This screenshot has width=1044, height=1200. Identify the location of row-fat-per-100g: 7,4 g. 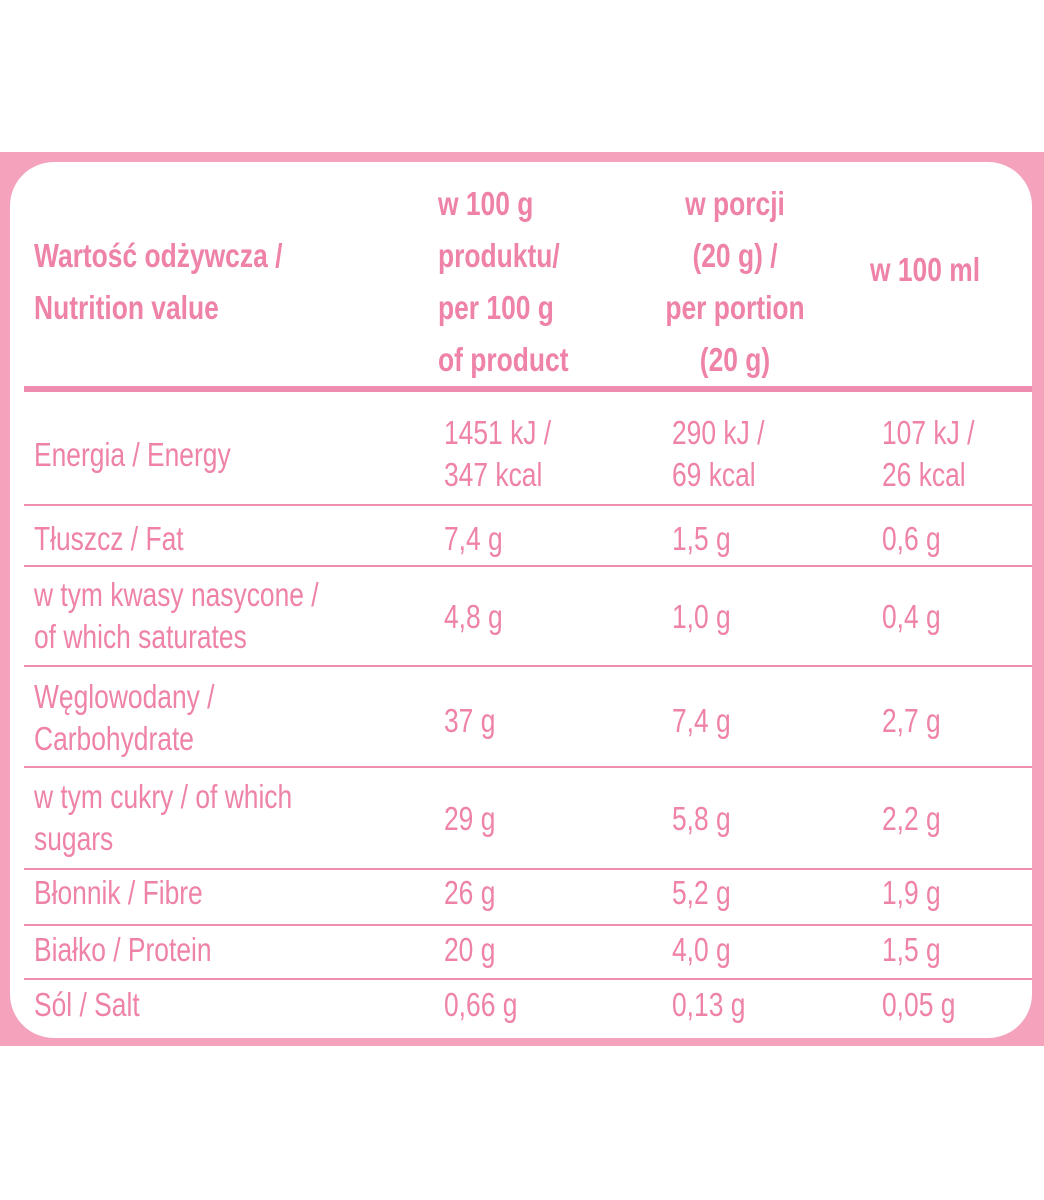
(473, 538).